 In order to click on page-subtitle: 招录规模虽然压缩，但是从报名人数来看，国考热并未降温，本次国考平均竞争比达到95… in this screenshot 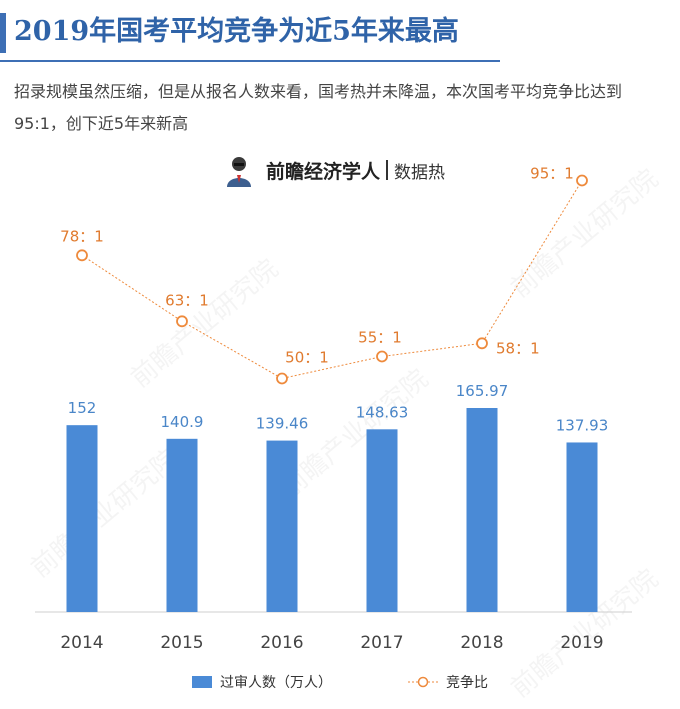, I will do `click(318, 107)`.